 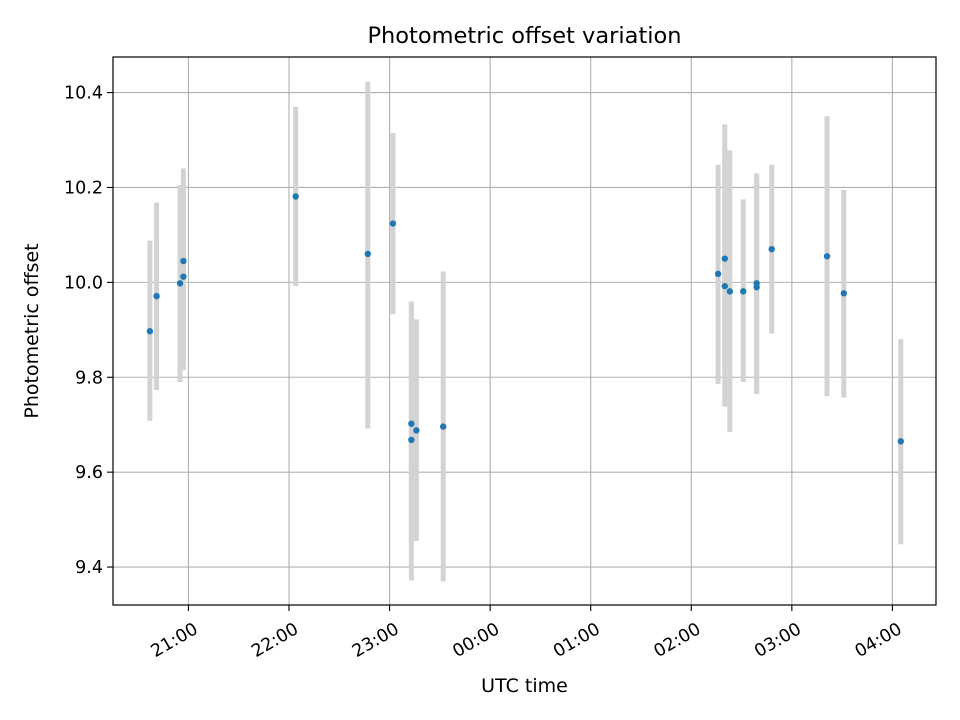 I want to click on y-axis-label: Photometric offset, so click(x=32, y=330).